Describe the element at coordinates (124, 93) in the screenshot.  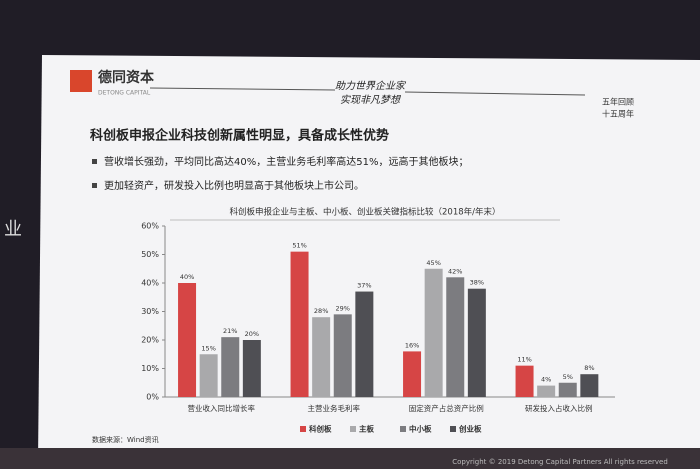
I see `logo-sub: DETONG CAPITAL` at that location.